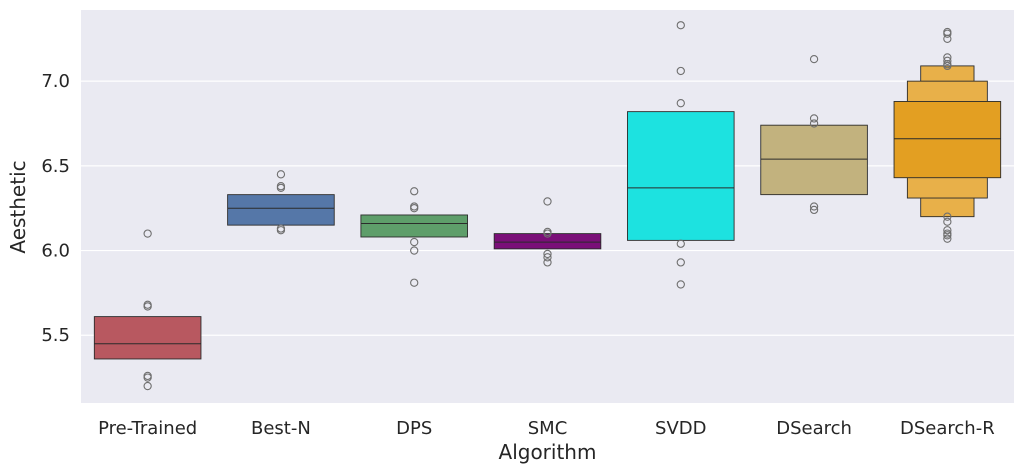 This screenshot has width=1023, height=473. I want to click on y-tick-7-0: 7.0, so click(55, 81).